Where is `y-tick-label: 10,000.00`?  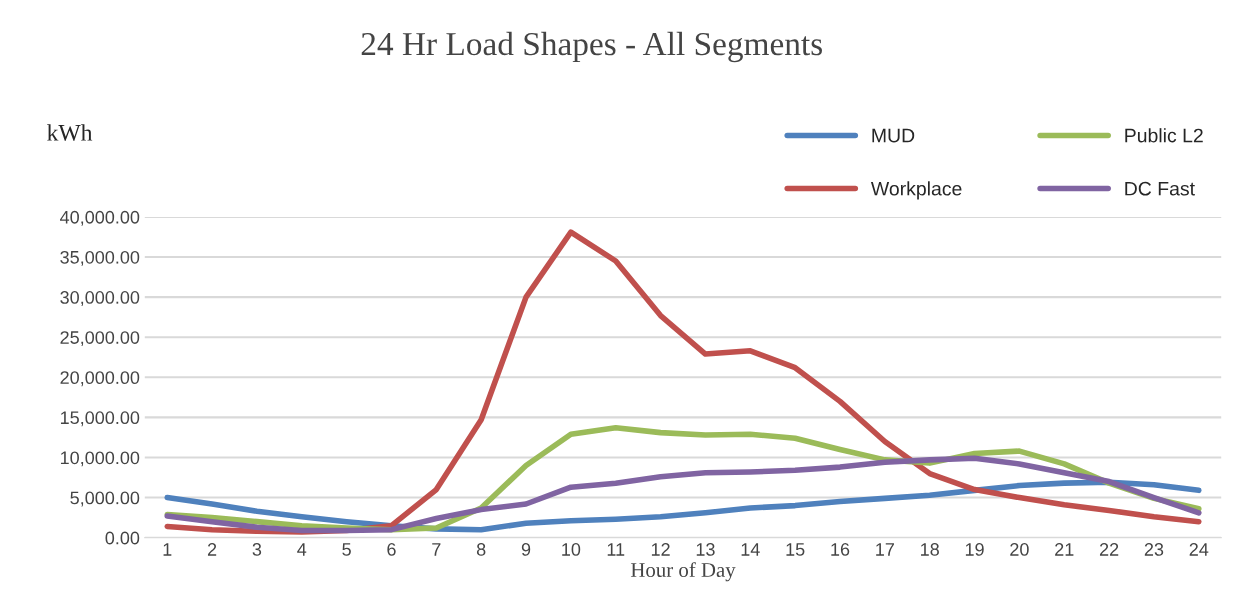
y-tick-label: 10,000.00 is located at coordinates (100, 459).